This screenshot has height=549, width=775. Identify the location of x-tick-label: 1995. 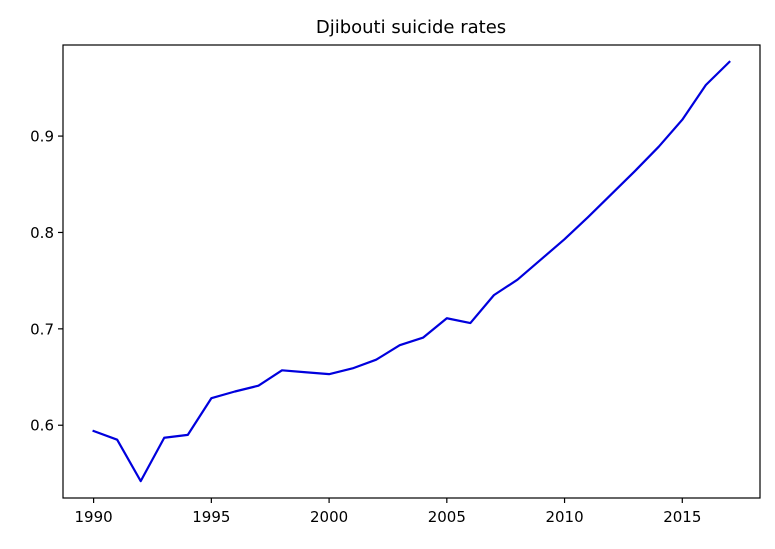
(211, 517).